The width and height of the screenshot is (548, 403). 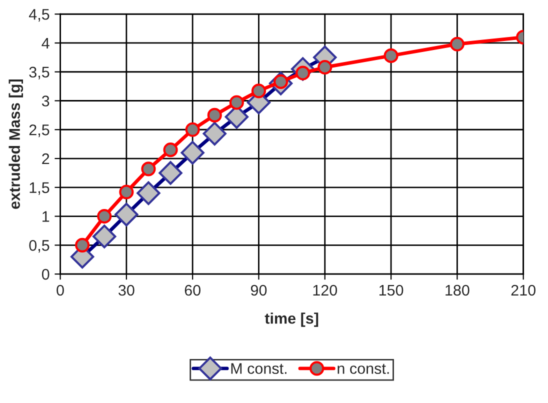 I want to click on y-tick-label: 4,5, so click(x=39, y=15).